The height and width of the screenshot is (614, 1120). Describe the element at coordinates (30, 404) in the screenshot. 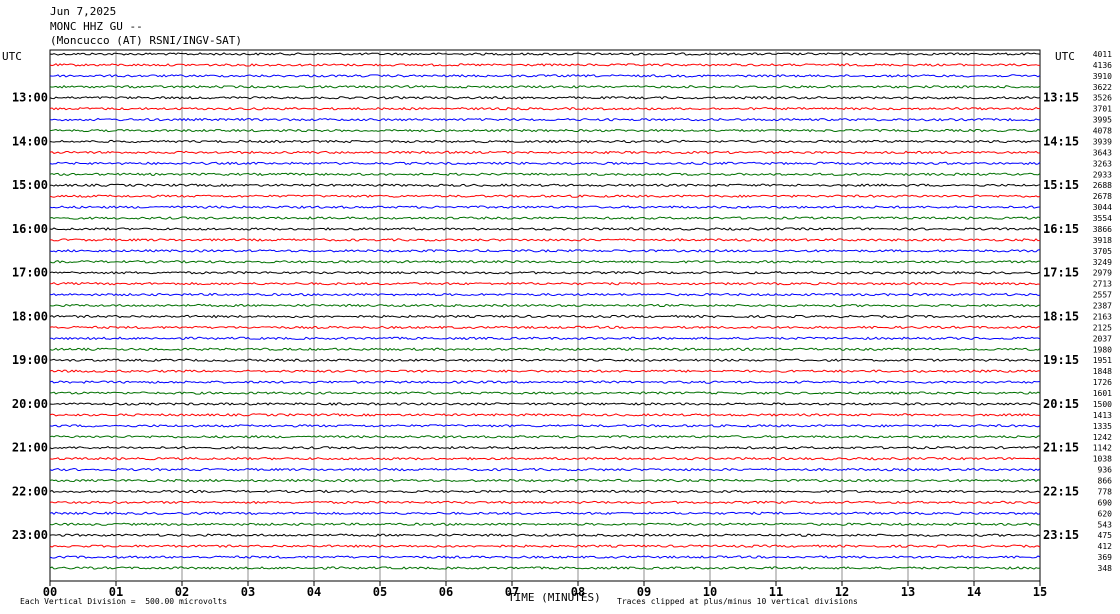

I see `hour-label-left: 20:00` at that location.